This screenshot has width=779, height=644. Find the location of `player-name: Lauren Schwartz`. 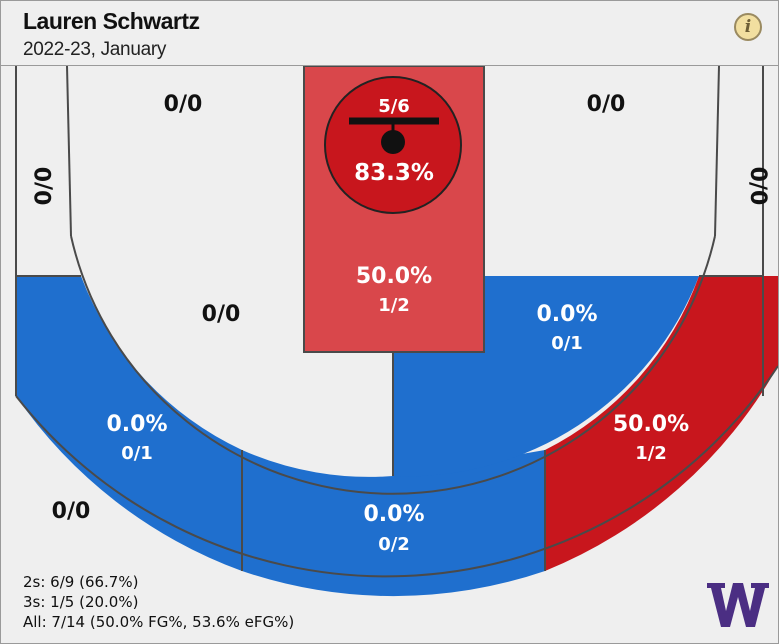

player-name: Lauren Schwartz is located at coordinates (111, 21).